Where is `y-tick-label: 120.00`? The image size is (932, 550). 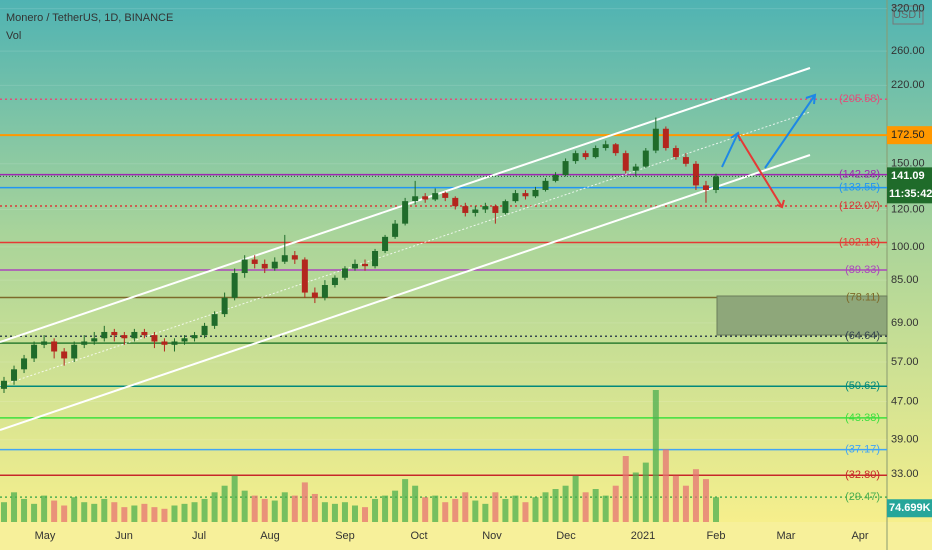 y-tick-label: 120.00 is located at coordinates (908, 209).